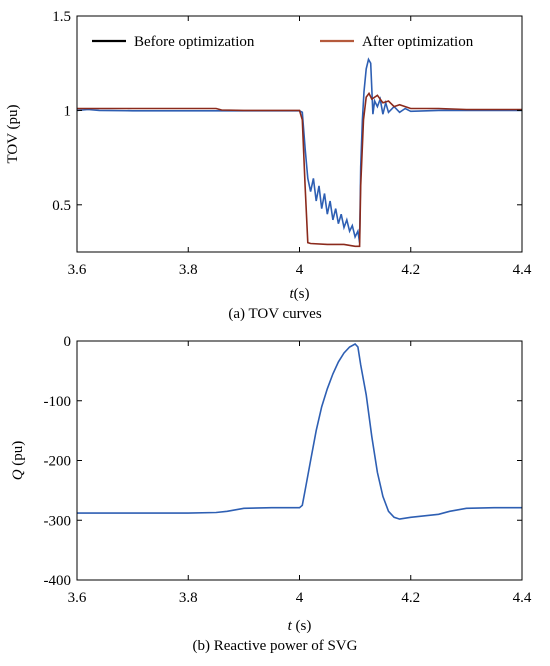 This screenshot has width=550, height=666. I want to click on y-axis-label-variable: Q, so click(18, 474).